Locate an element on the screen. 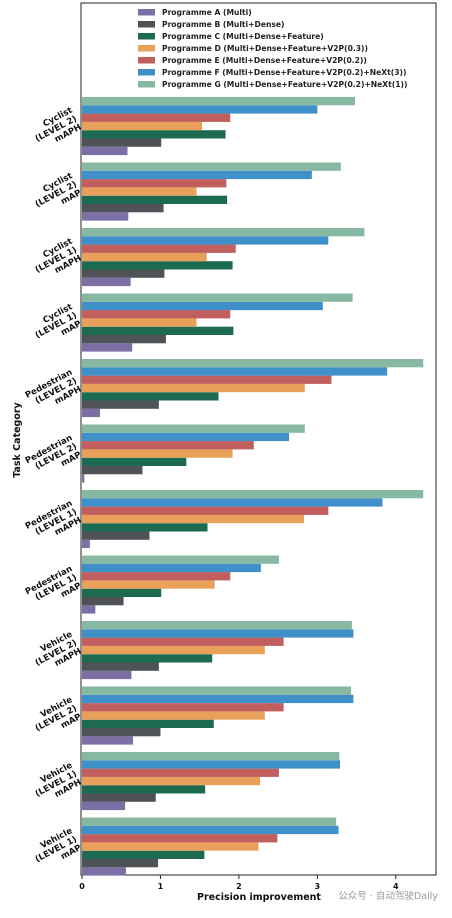 The image size is (452, 918). legend-label: Programme C (Multi+Dense+Feature) is located at coordinates (243, 36).